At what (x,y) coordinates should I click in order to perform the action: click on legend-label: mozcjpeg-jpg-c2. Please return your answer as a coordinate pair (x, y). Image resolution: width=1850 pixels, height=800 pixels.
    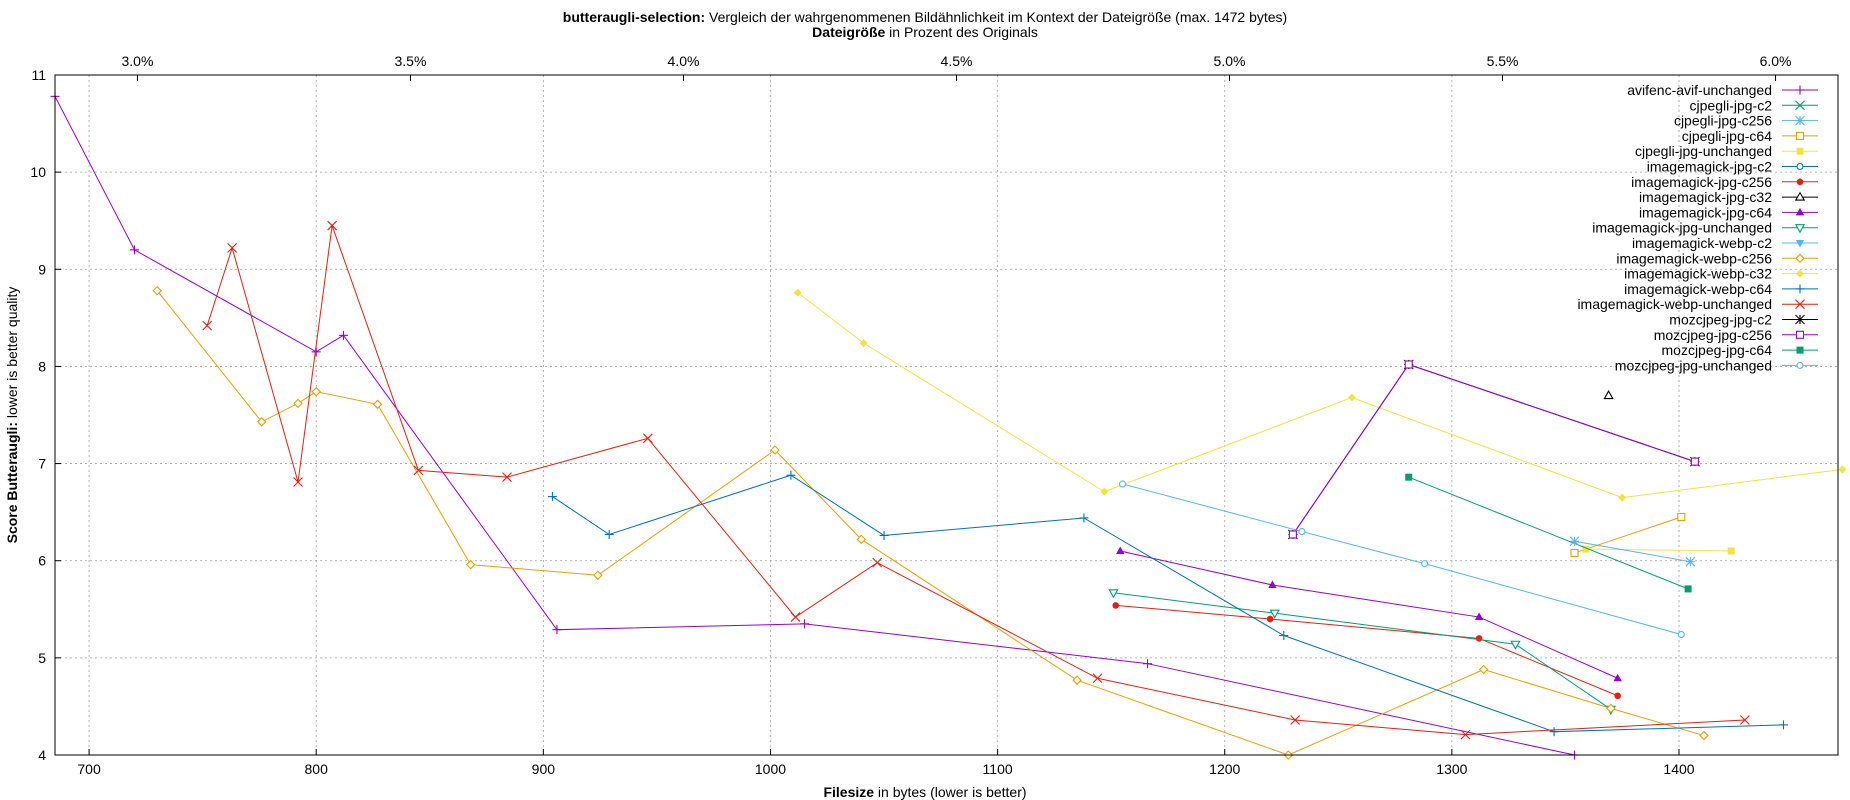
    Looking at the image, I should click on (1720, 320).